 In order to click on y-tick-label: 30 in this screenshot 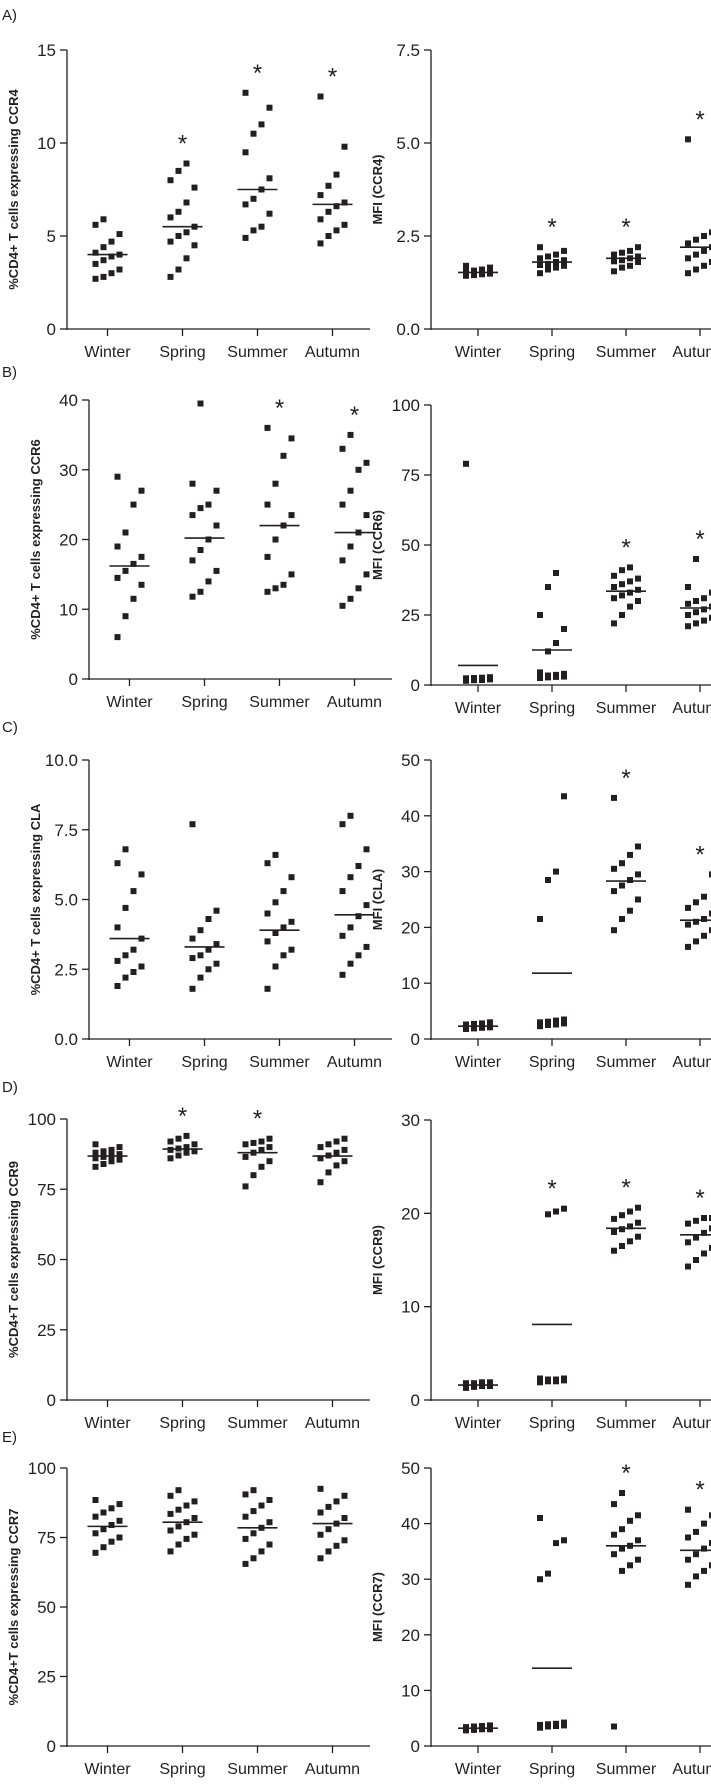, I will do `click(410, 1120)`.